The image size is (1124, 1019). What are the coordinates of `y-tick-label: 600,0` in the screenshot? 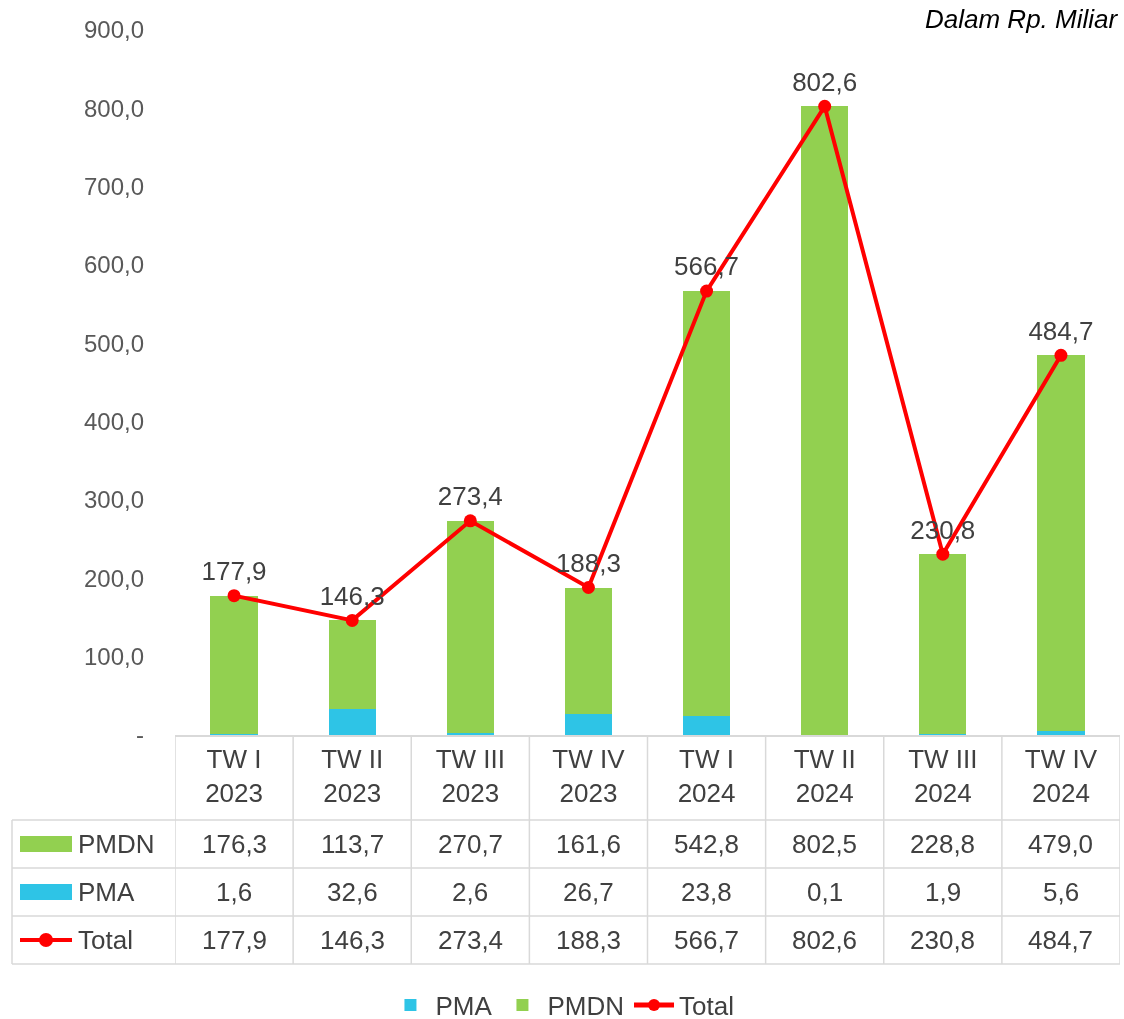 It's located at (113, 265).